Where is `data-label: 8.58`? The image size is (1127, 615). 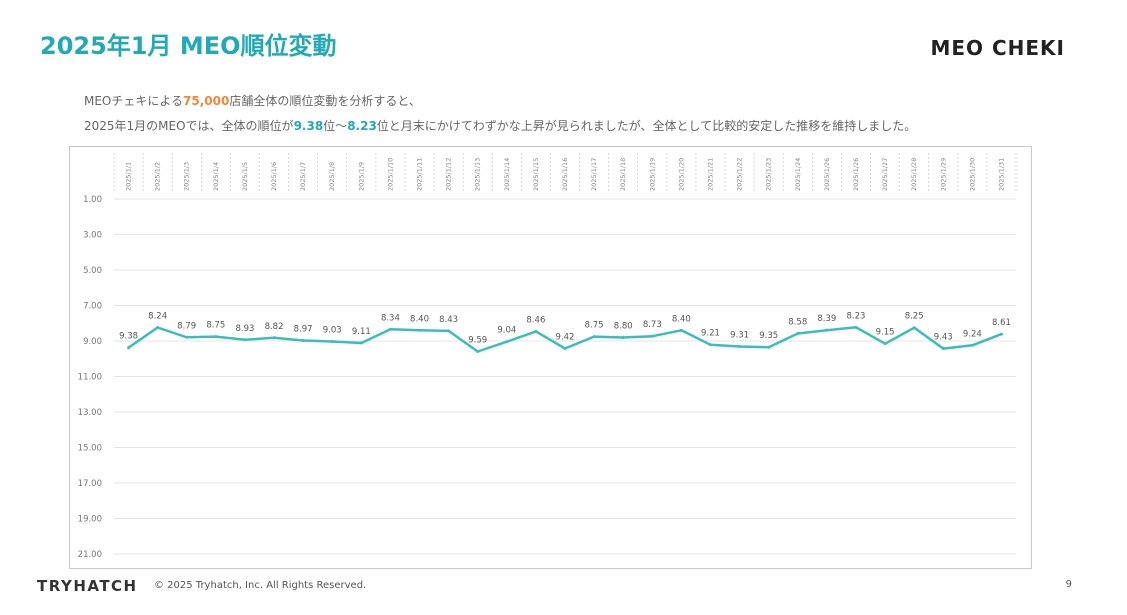
data-label: 8.58 is located at coordinates (797, 323).